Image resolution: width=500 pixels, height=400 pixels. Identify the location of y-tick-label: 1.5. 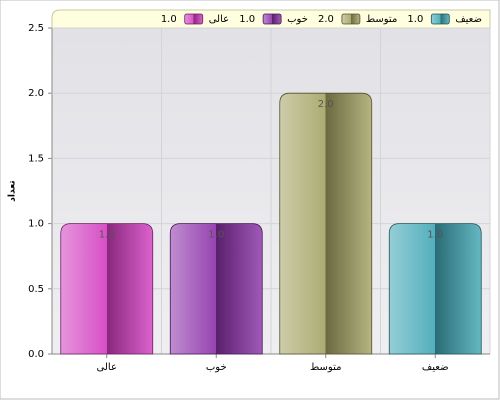
(36, 158).